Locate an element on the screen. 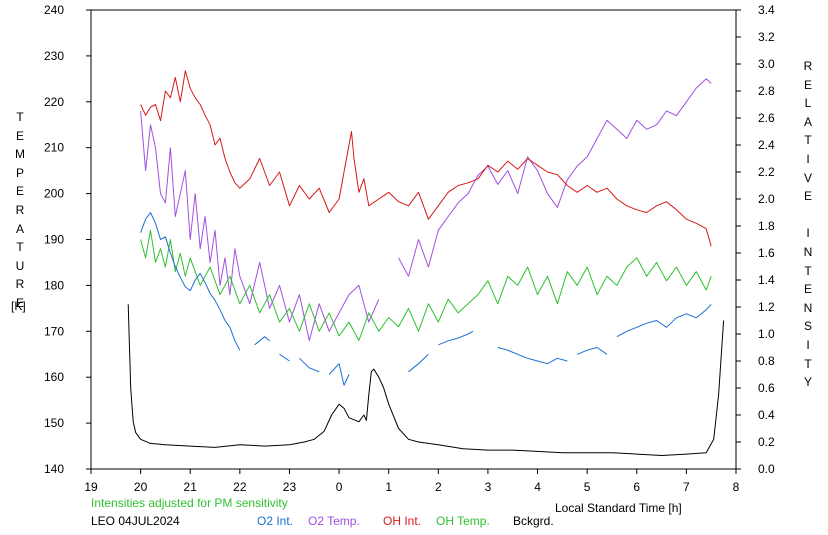 The height and width of the screenshot is (535, 828). x-tick-label: 22 is located at coordinates (240, 487).